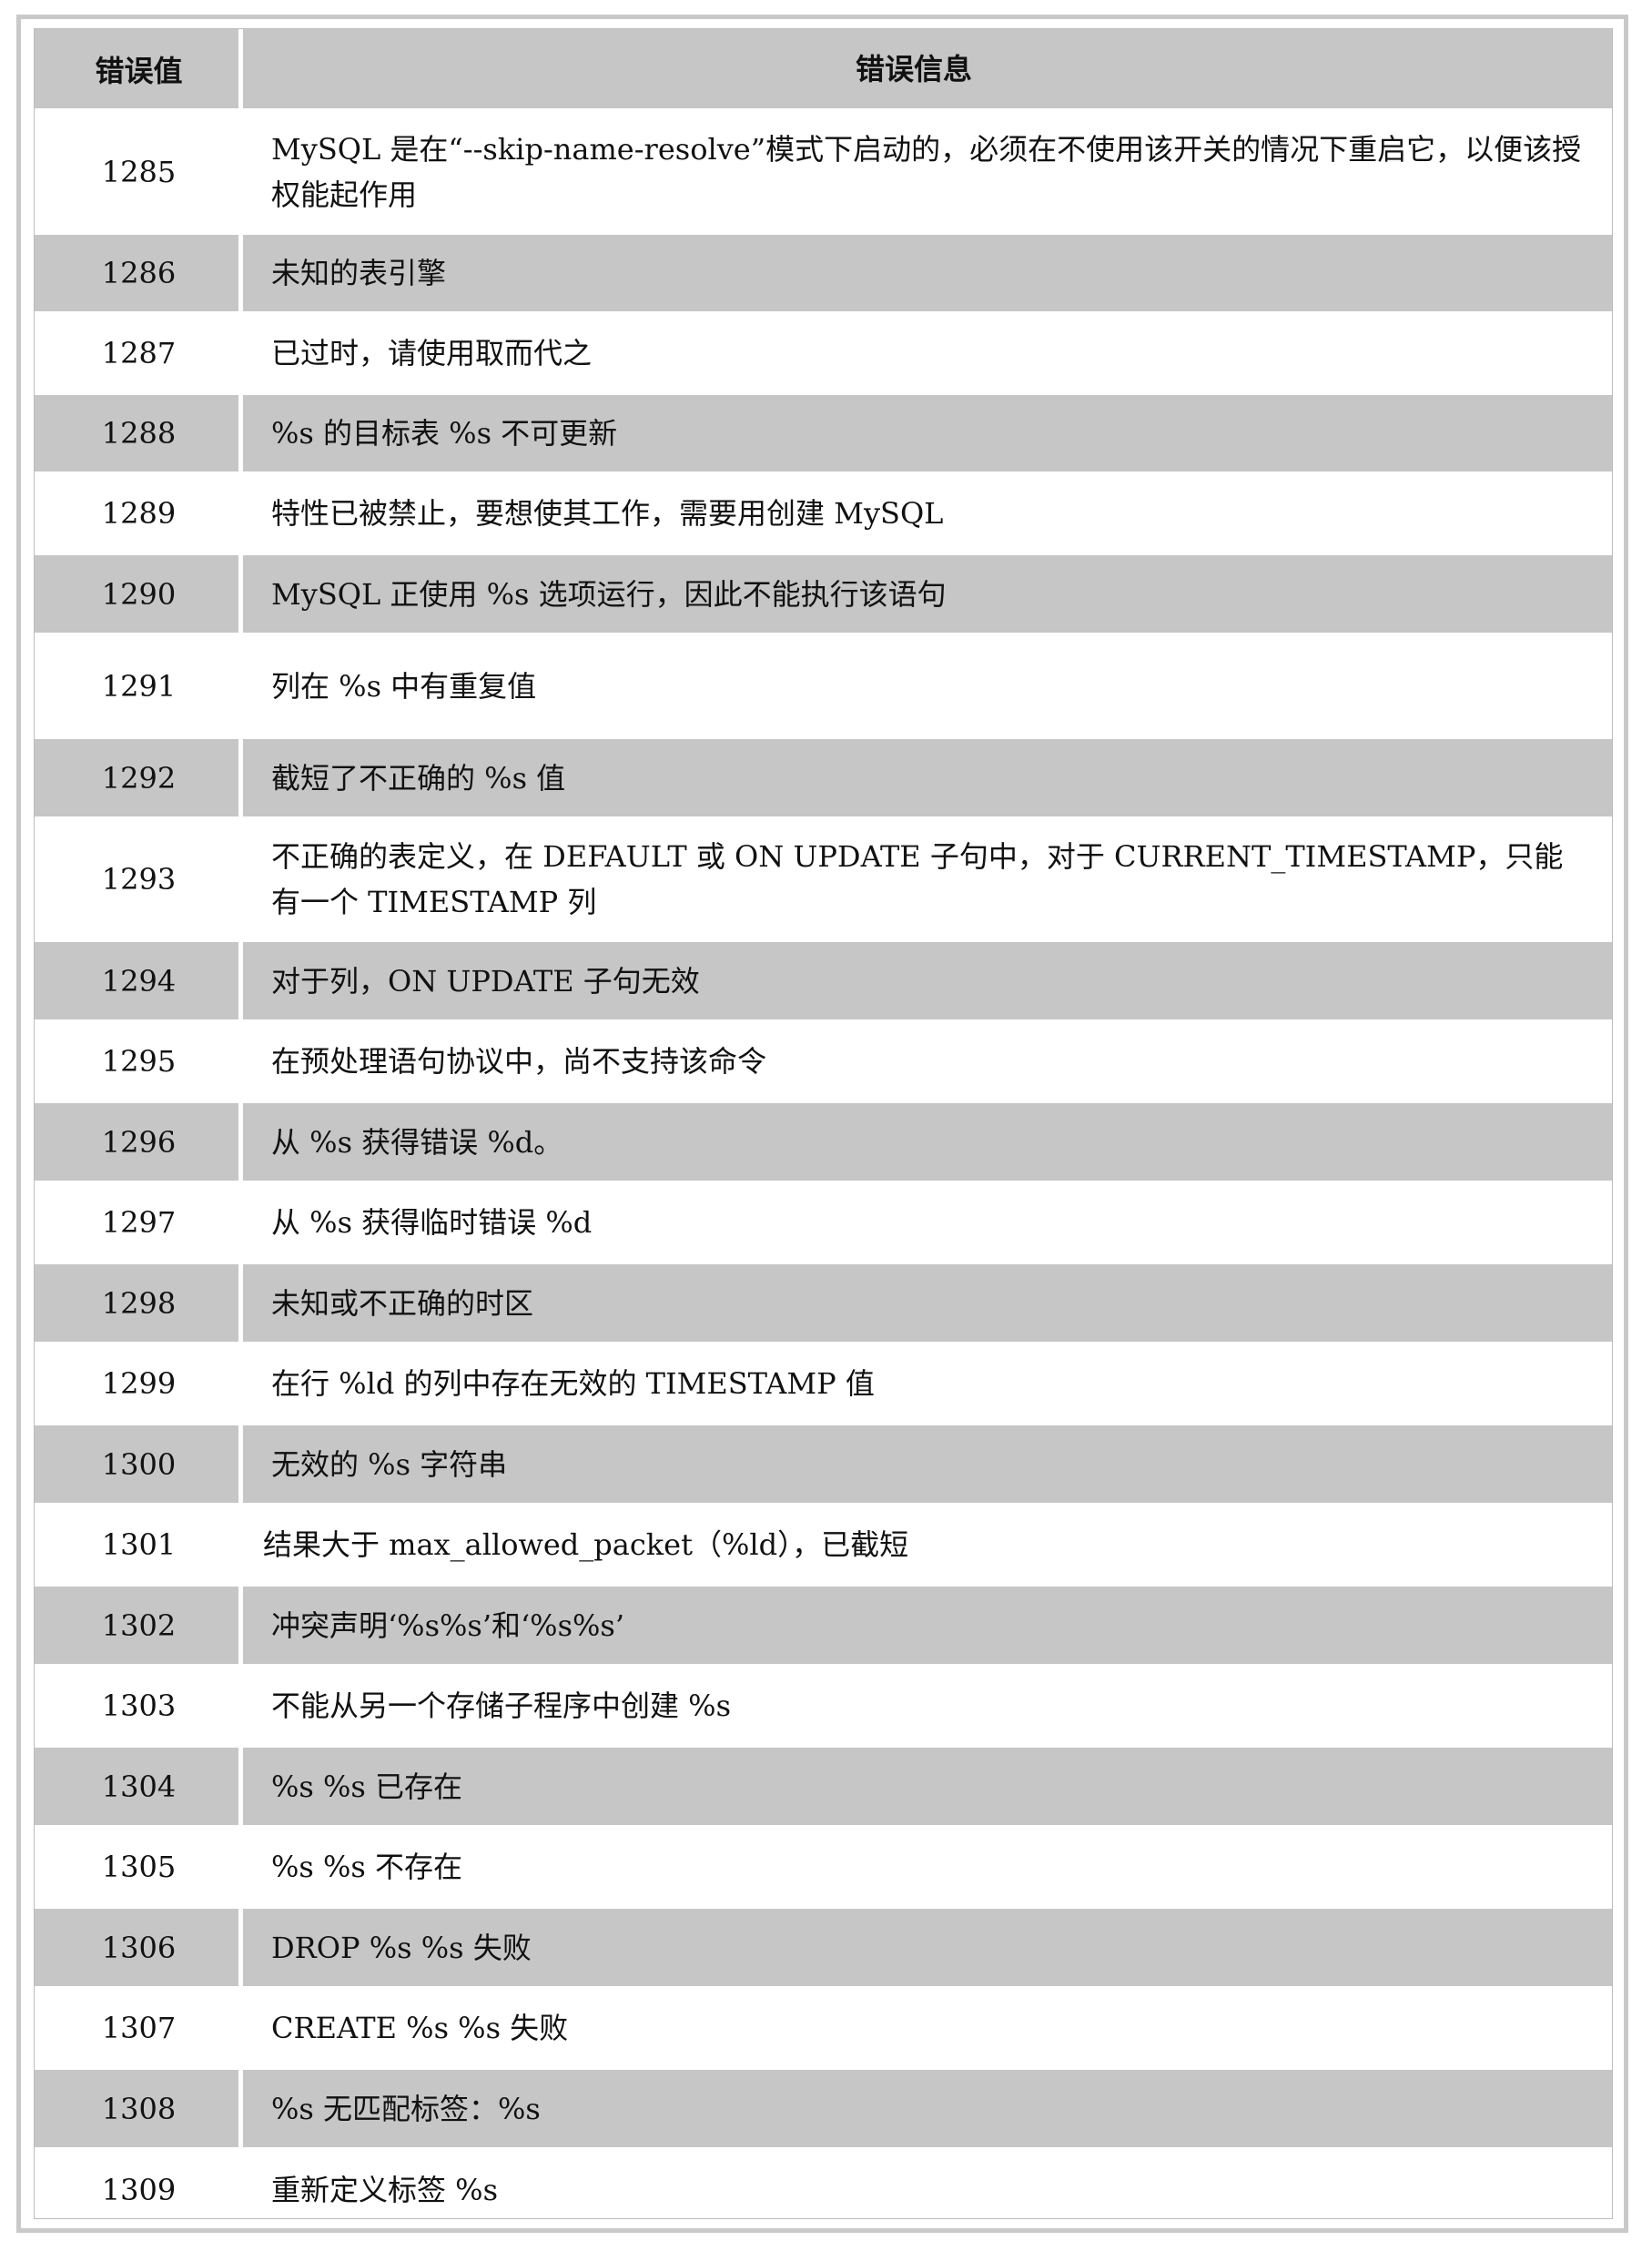  What do you see at coordinates (824, 2111) in the screenshot?
I see `table-row: 1308 %s 无匹配标签：%s` at bounding box center [824, 2111].